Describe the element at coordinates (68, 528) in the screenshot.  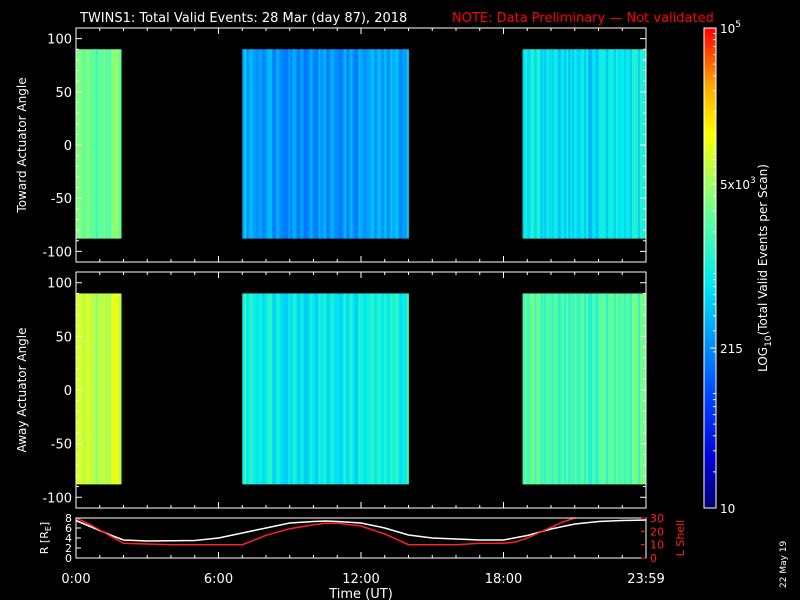
I see `left-y-tick-label: 6` at that location.